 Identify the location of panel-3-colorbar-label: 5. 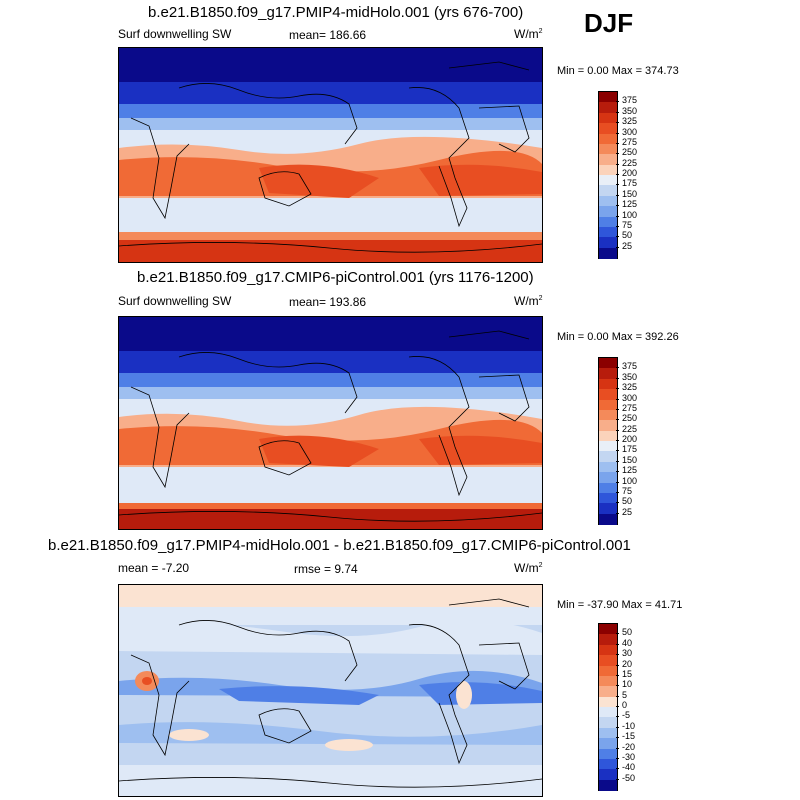
(625, 694).